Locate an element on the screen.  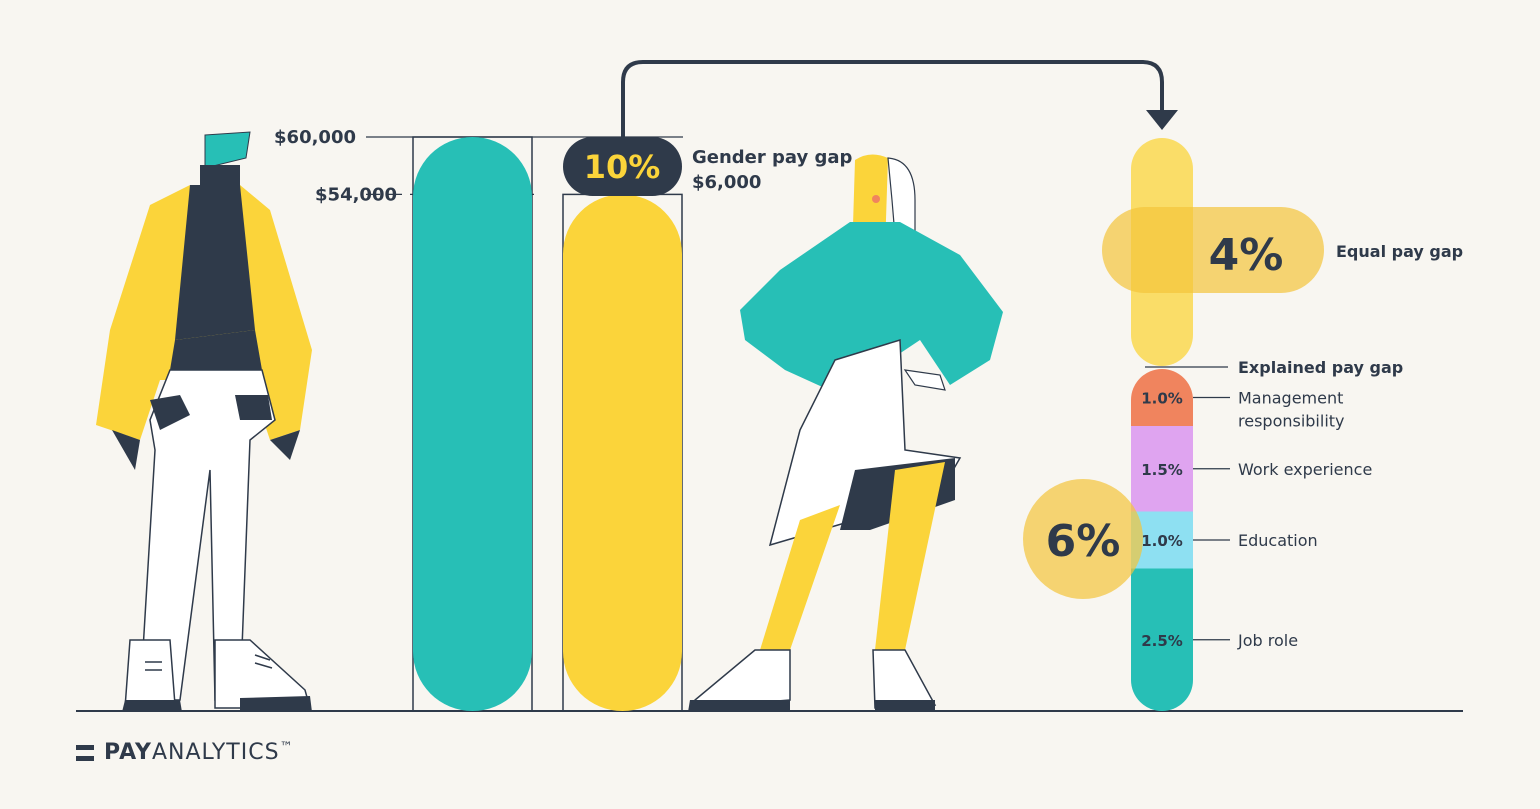
explained-stack is located at coordinates (1162, 540).